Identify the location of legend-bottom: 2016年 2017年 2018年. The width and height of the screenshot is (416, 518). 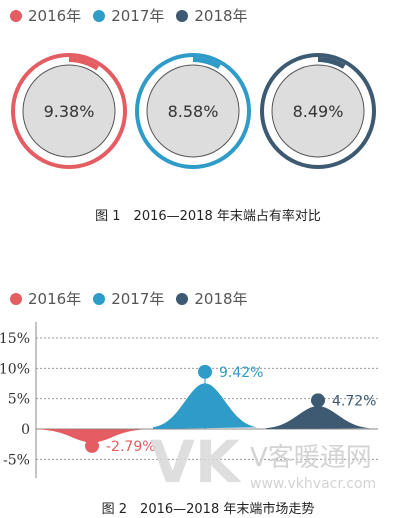
(129, 298).